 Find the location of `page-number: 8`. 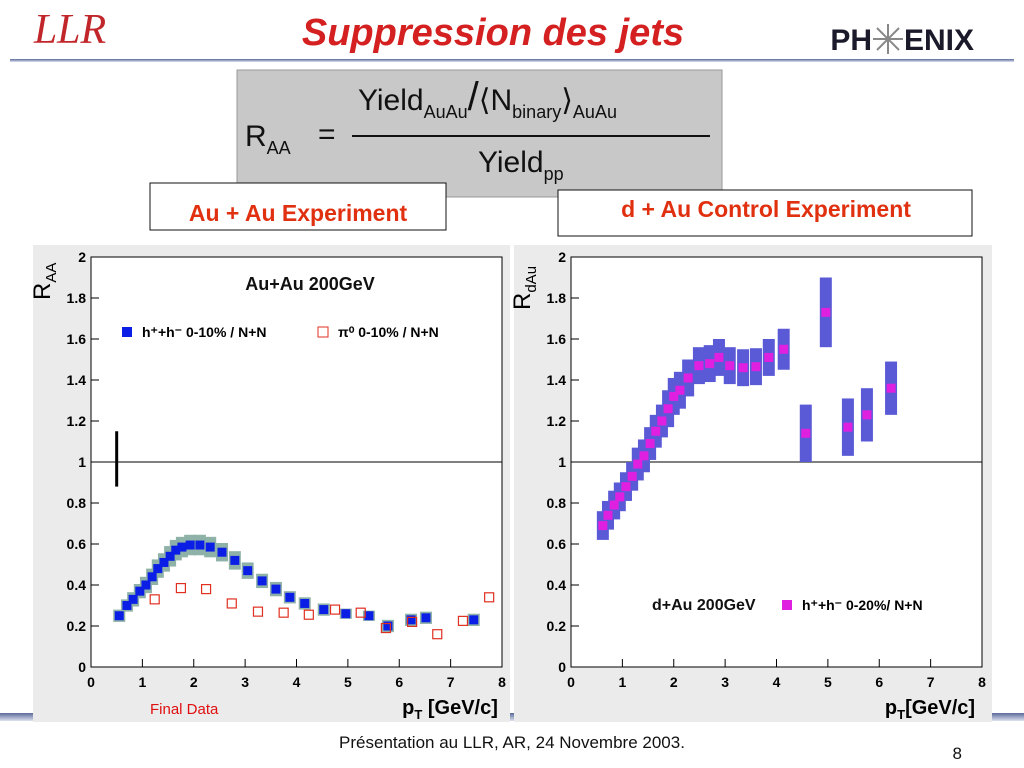

page-number: 8 is located at coordinates (957, 753).